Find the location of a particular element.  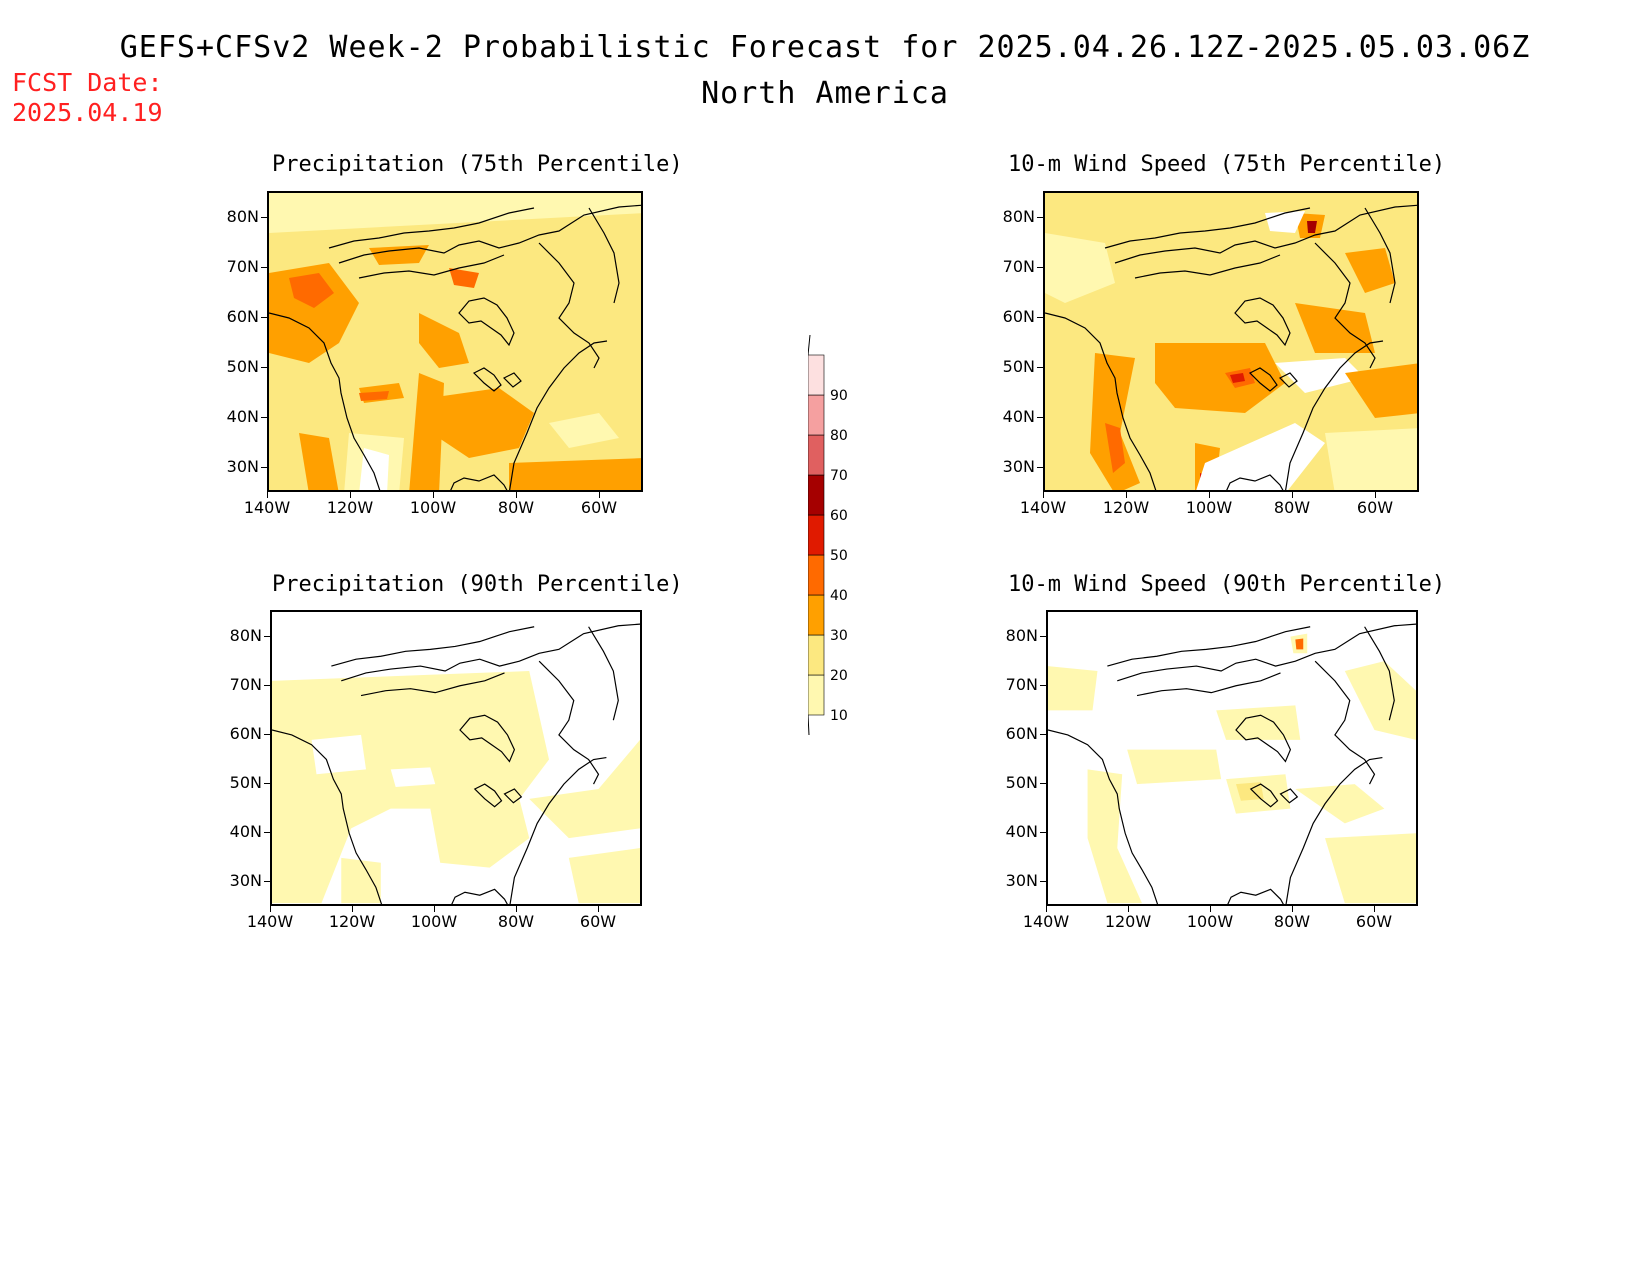

panel-title-wind-90: 10-m Wind Speed (90th Percentile) is located at coordinates (1227, 584).